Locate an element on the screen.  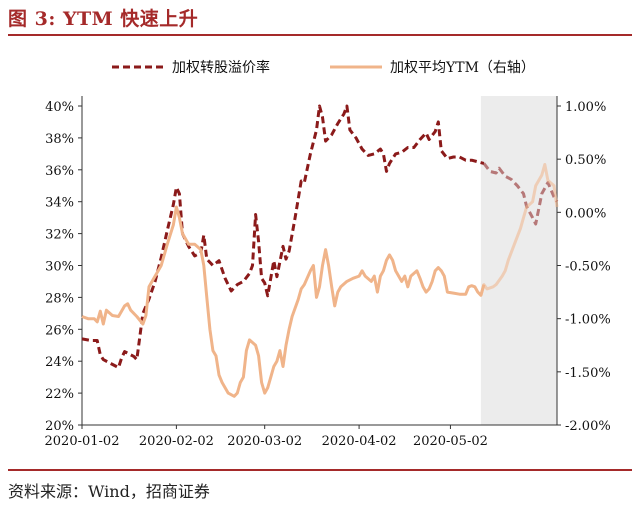
right-tick-label: 1.00% is located at coordinates (585, 107).